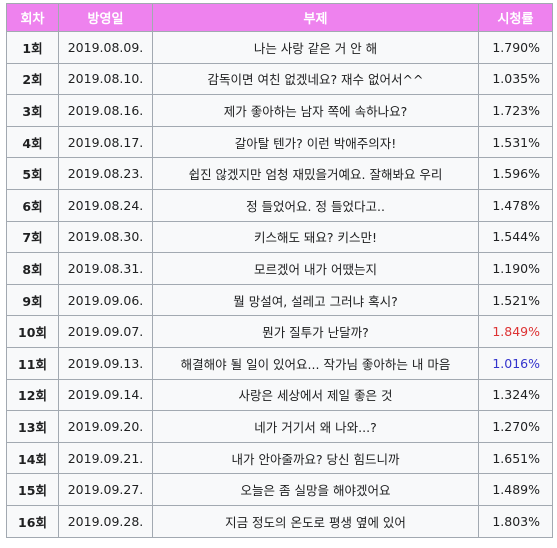  Describe the element at coordinates (105, 363) in the screenshot. I see `airdate-cell: 2019.09.13.` at that location.